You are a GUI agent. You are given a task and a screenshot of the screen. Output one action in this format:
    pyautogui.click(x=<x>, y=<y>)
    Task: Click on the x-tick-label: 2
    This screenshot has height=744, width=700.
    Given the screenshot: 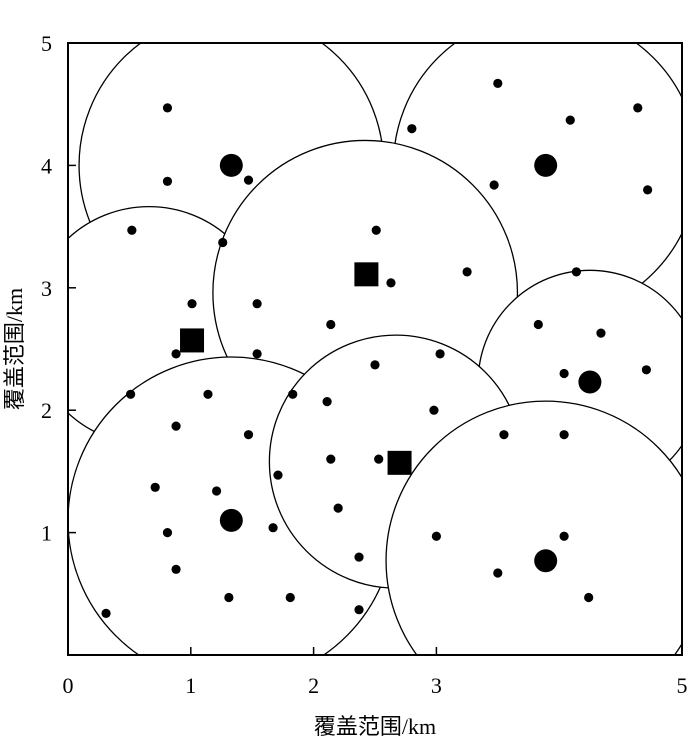 What is the action you would take?
    pyautogui.click(x=313, y=685)
    